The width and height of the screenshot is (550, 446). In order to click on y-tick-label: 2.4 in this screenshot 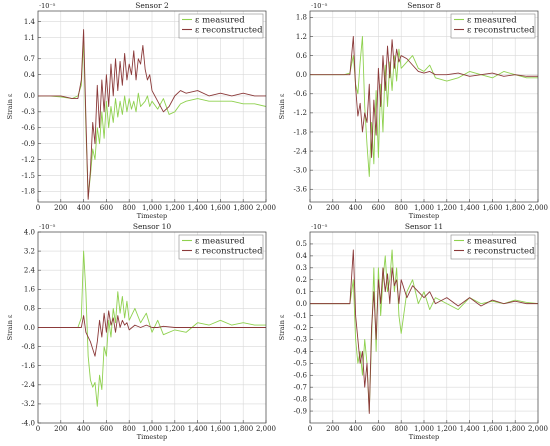, I will do `click(30, 271)`.